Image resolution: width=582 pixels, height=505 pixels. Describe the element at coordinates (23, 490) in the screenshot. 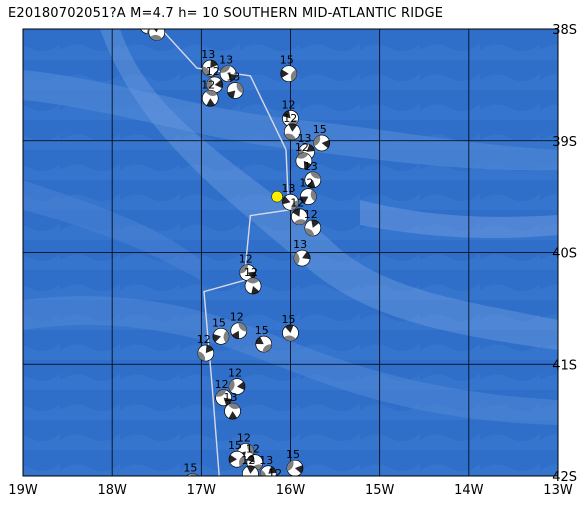

I see `lon-tick-label: 19W` at that location.